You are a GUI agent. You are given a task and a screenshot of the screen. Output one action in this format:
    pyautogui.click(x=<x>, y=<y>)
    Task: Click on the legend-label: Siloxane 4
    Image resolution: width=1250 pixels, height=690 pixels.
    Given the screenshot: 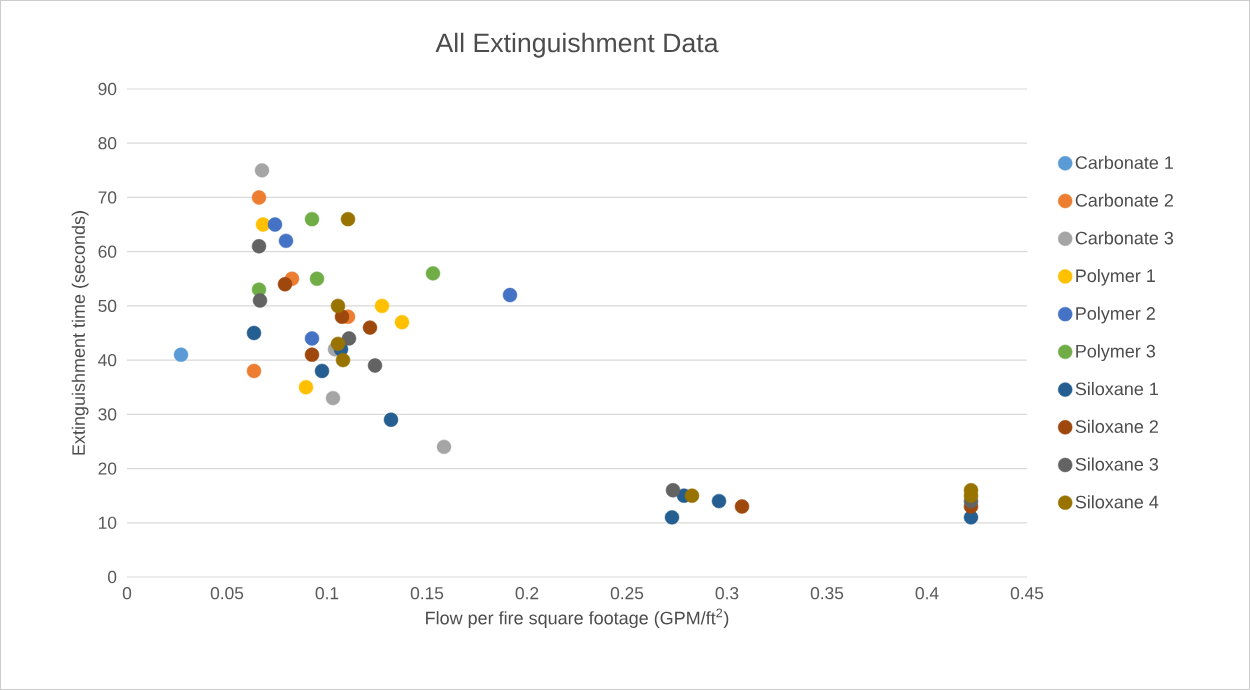 What is the action you would take?
    pyautogui.click(x=1117, y=502)
    